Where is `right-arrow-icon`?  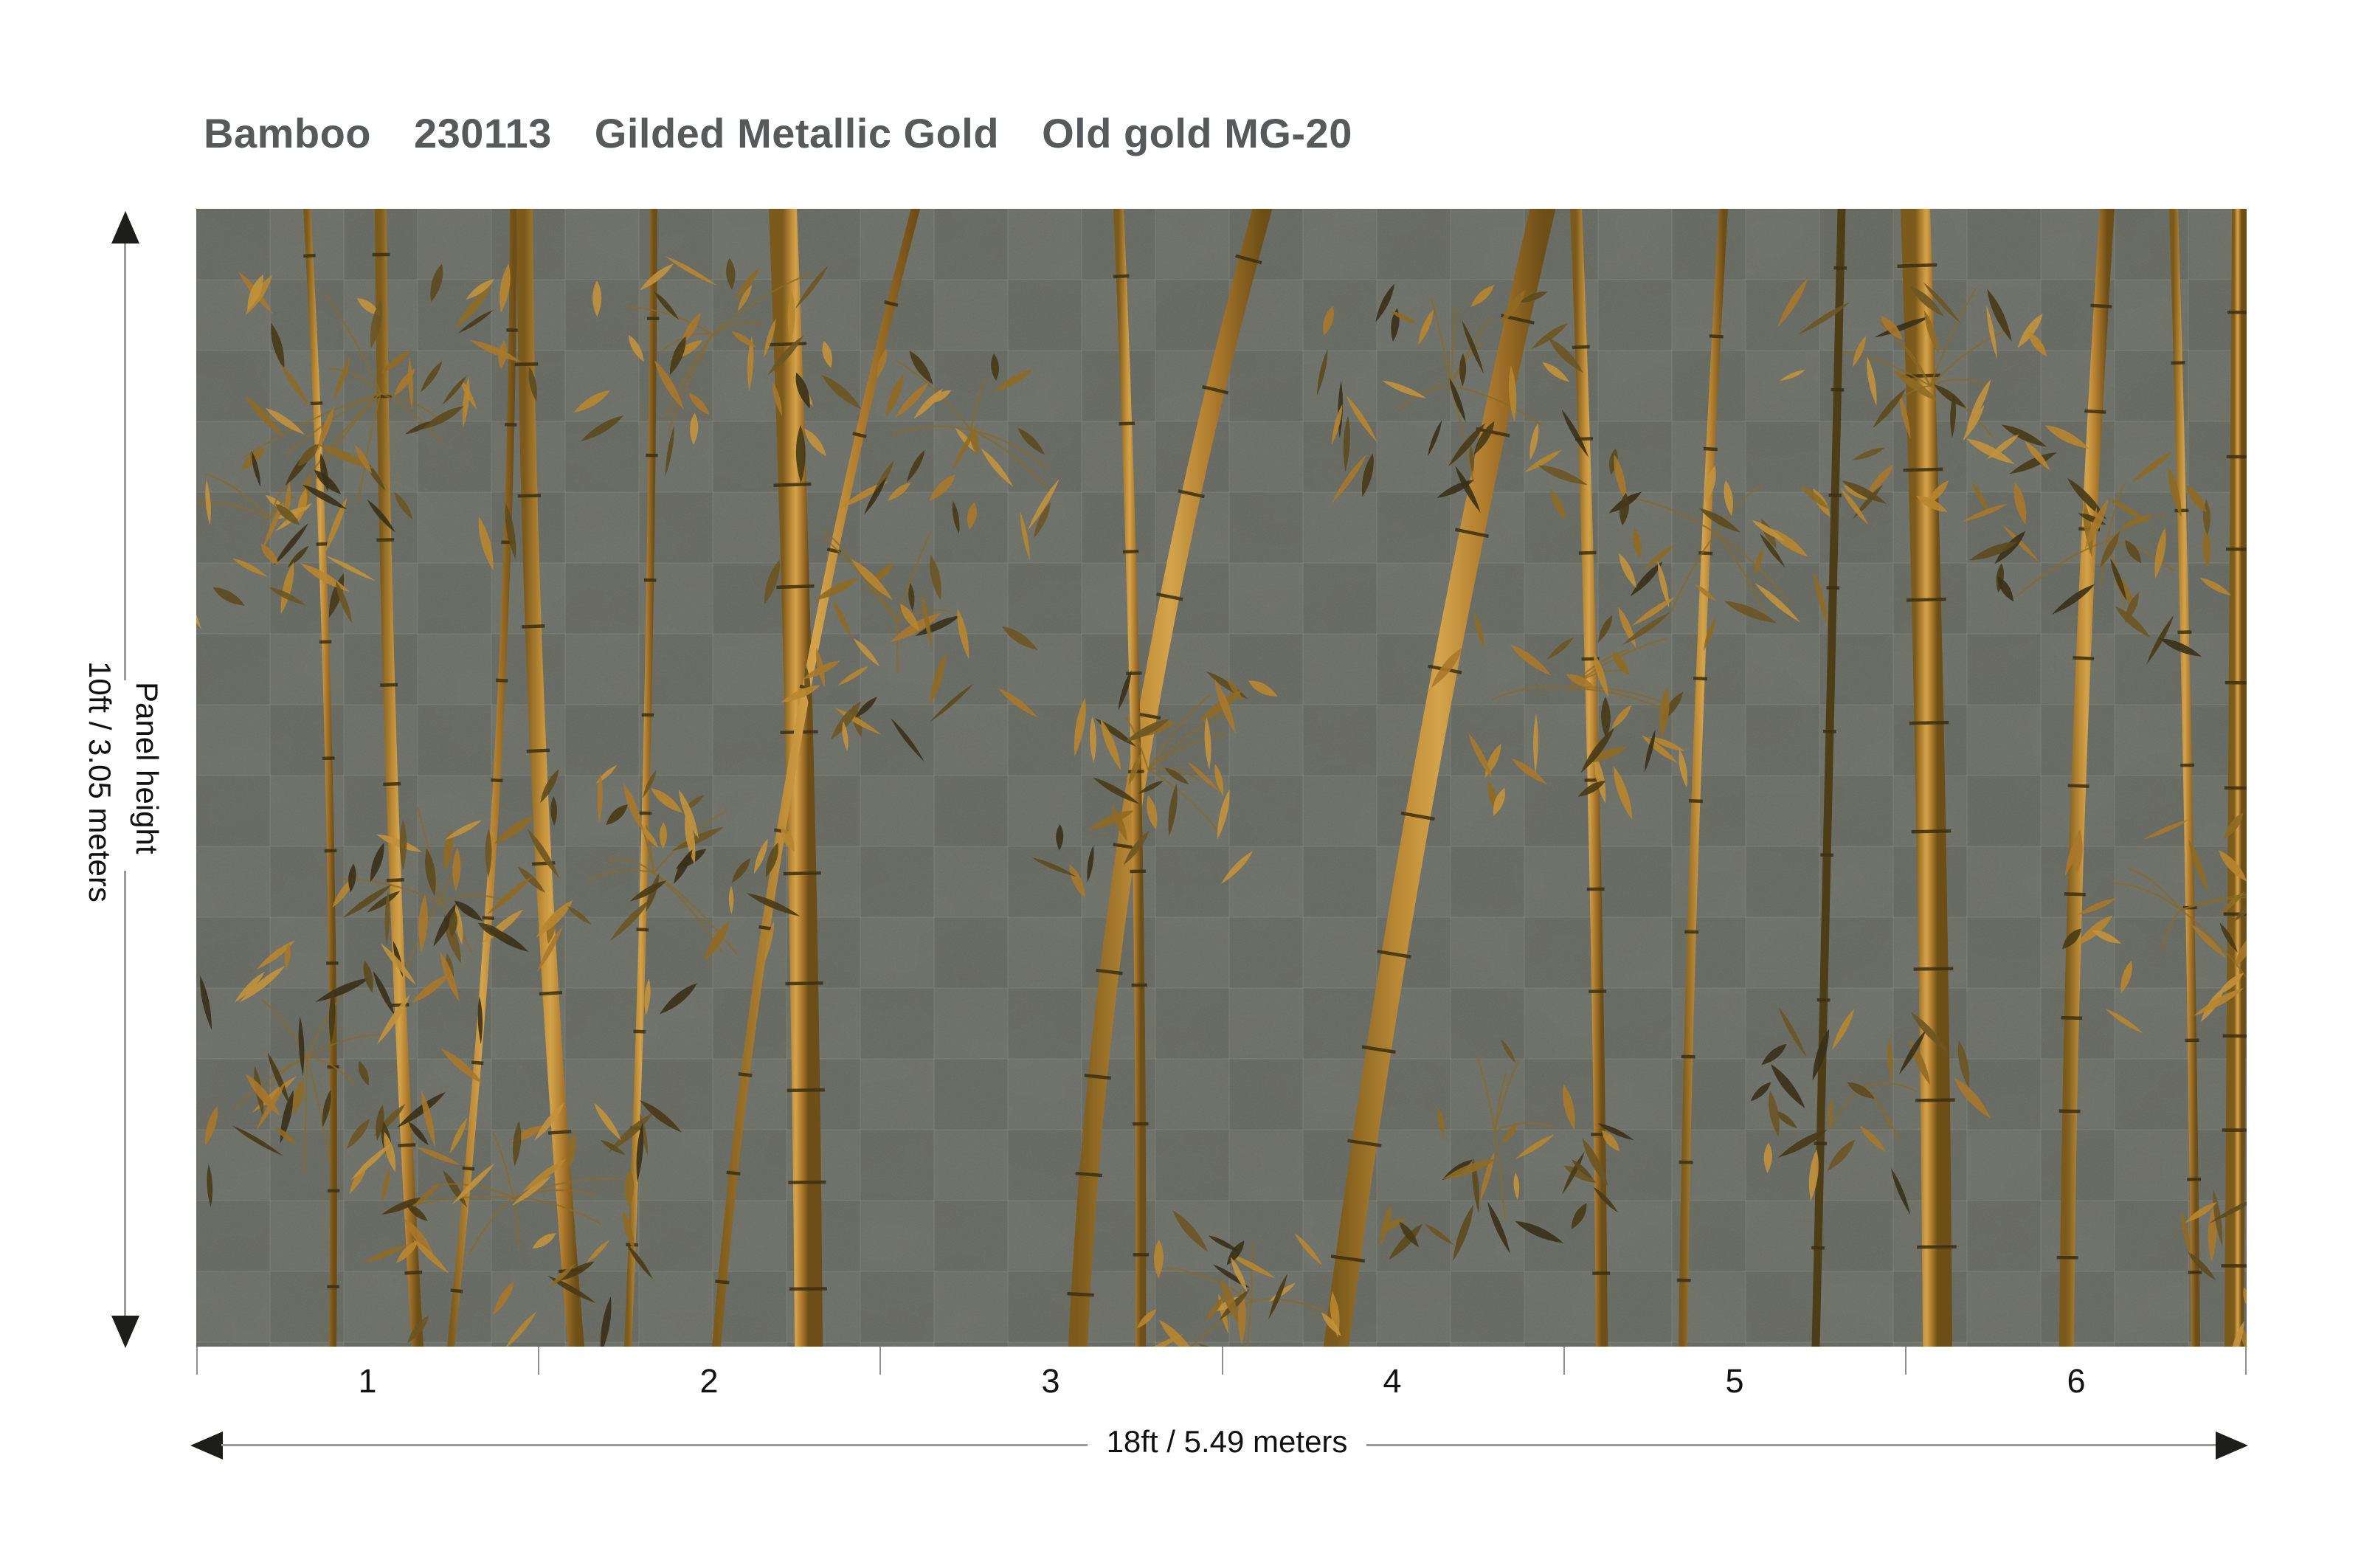
right-arrow-icon is located at coordinates (2232, 1445).